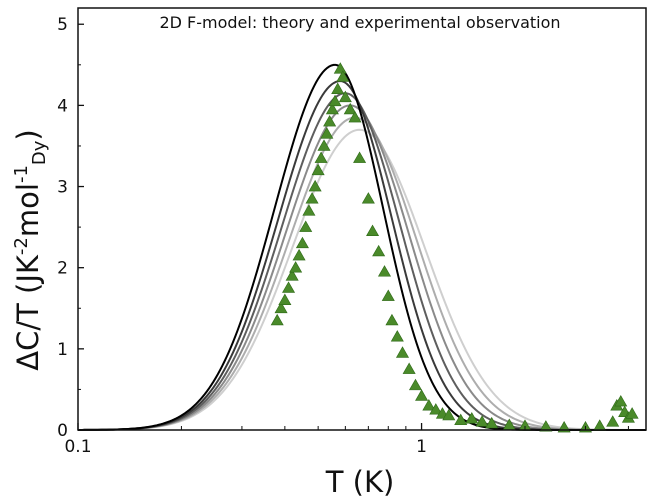 The image size is (654, 500). I want to click on y-tick-label: 4, so click(62, 106).